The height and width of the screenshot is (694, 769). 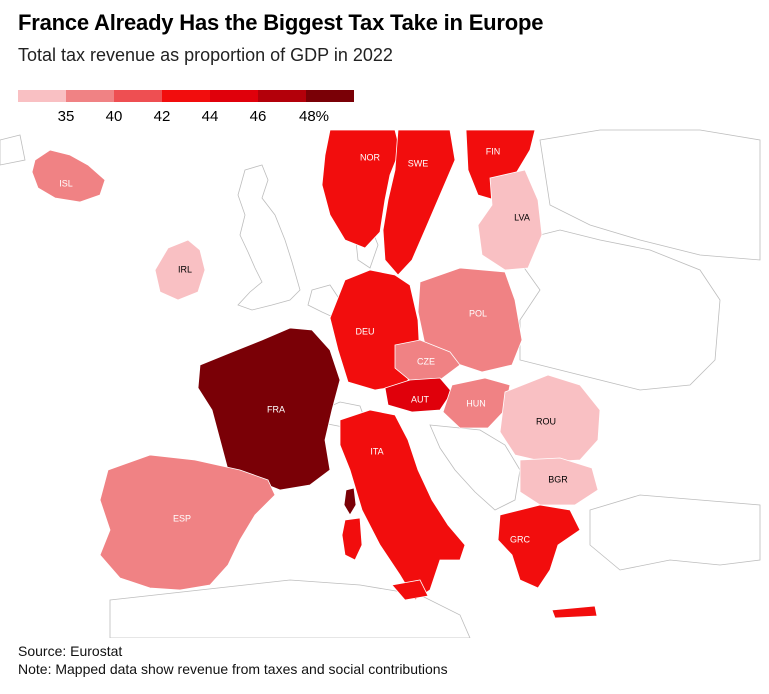 I want to click on country-GRC, so click(x=539, y=546).